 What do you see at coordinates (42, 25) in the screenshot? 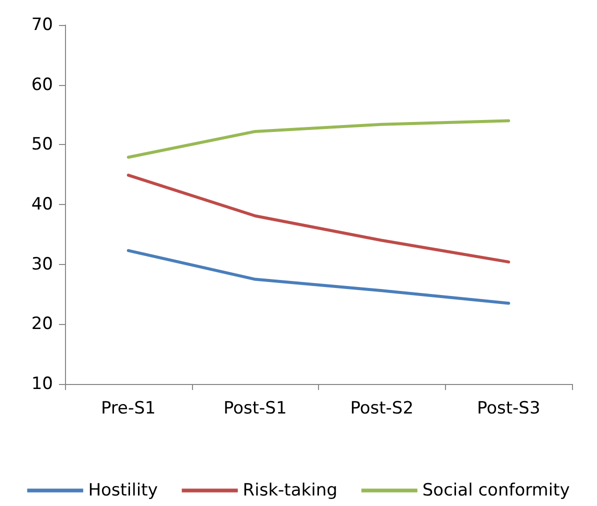
I see `y-tick-label: 70` at bounding box center [42, 25].